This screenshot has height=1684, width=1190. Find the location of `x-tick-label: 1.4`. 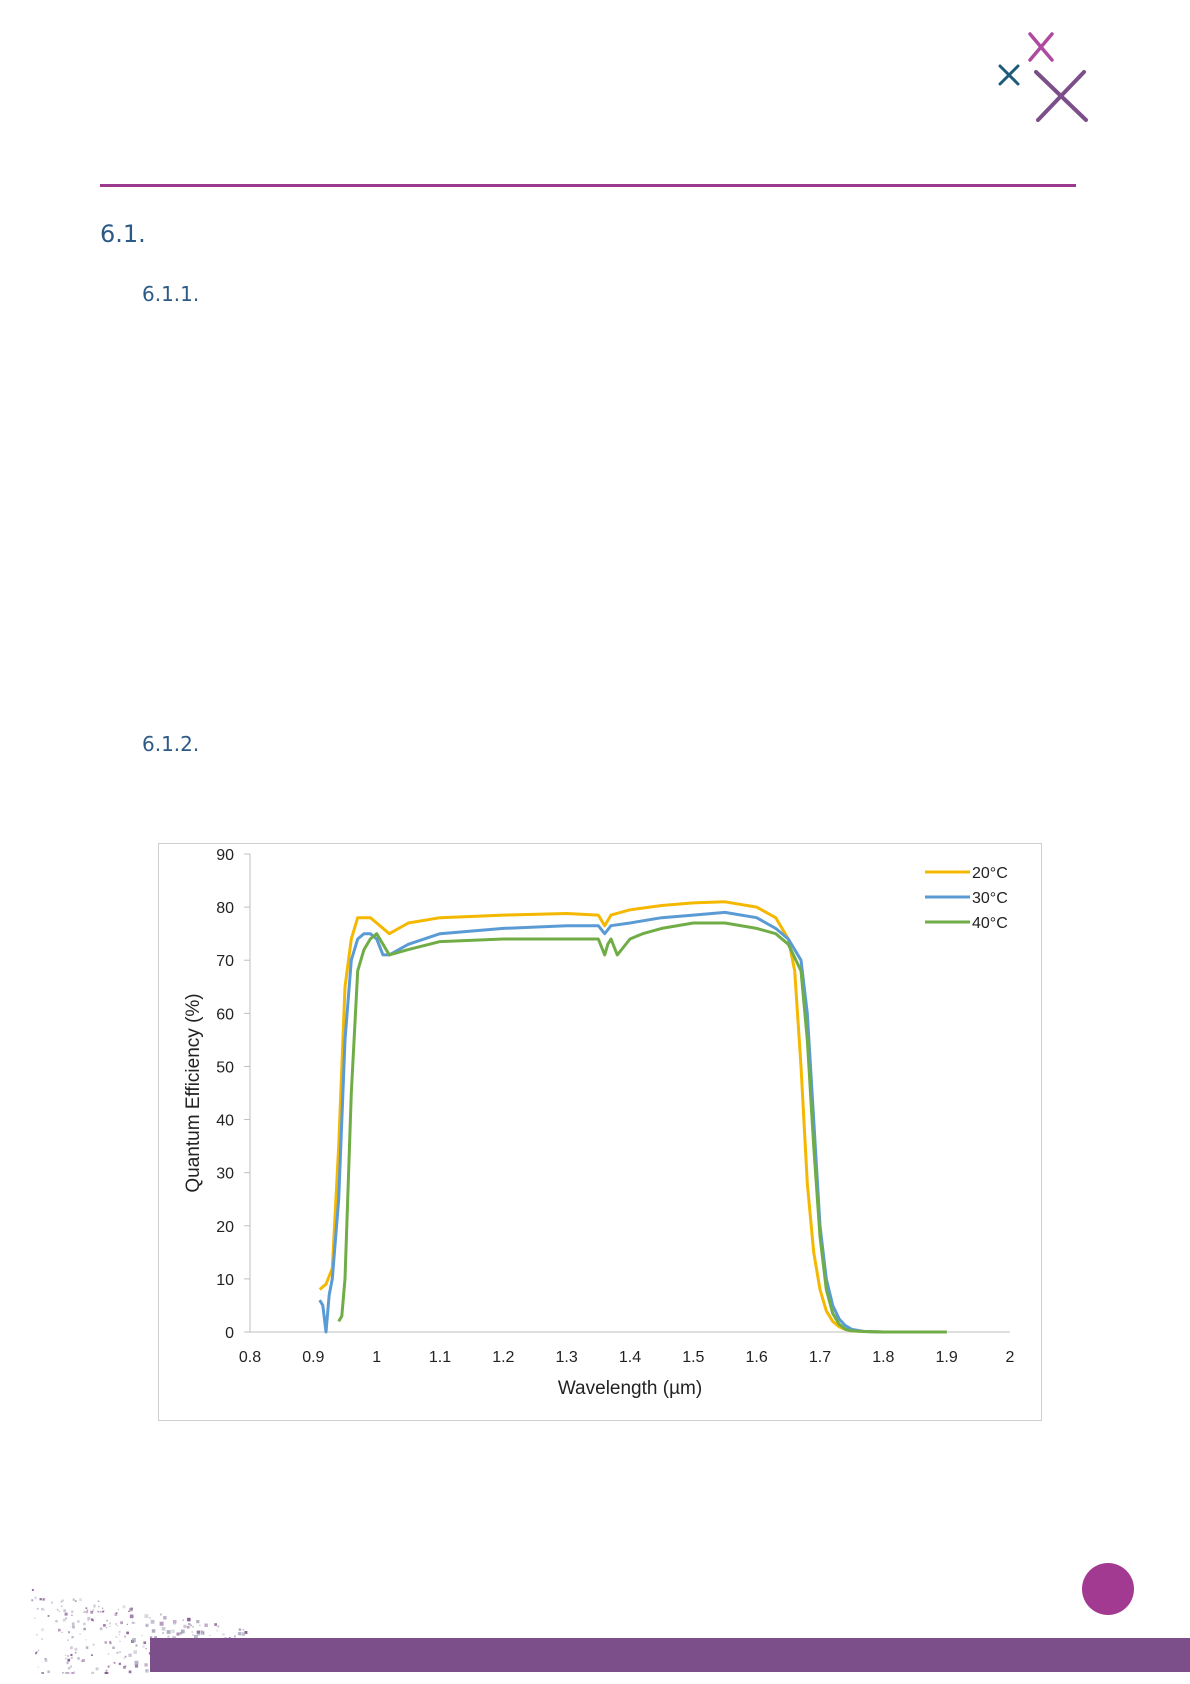

x-tick-label: 1.4 is located at coordinates (630, 1357).